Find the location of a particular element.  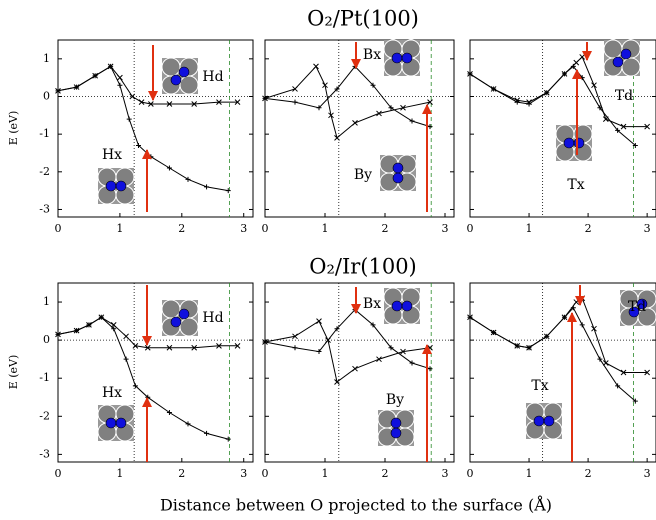

y-tick-label: -2 is located at coordinates (44, 415).